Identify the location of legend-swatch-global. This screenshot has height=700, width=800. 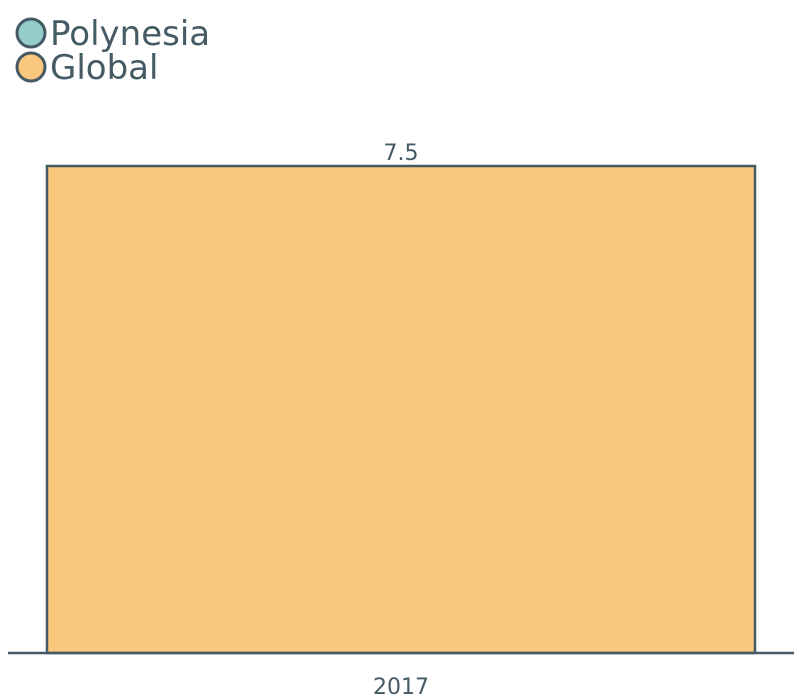
(31, 67).